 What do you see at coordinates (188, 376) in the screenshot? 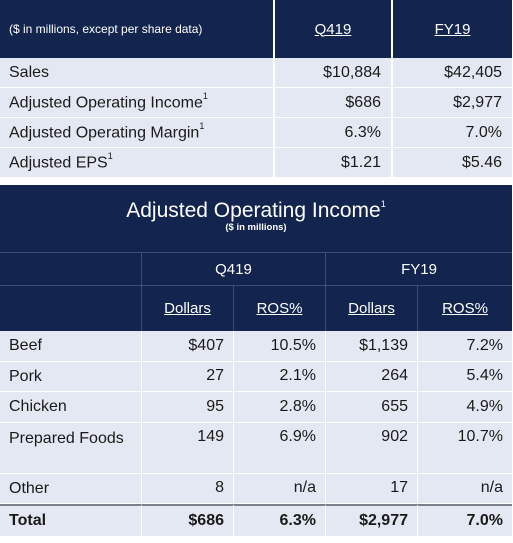
I see `cell-value: 27` at bounding box center [188, 376].